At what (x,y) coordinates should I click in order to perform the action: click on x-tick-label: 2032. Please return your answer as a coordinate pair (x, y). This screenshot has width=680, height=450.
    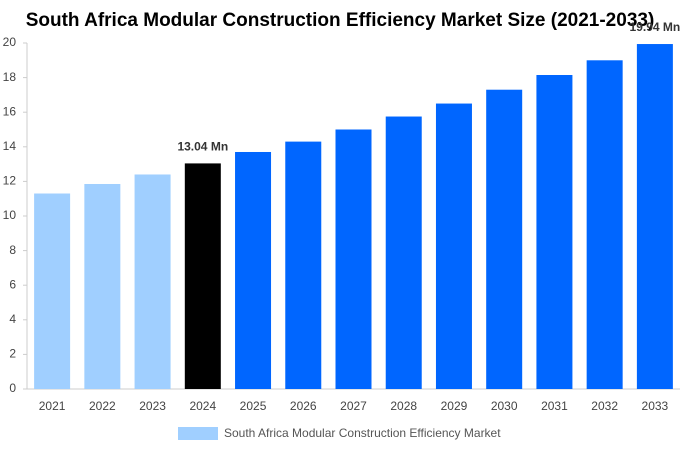
    Looking at the image, I should click on (604, 406).